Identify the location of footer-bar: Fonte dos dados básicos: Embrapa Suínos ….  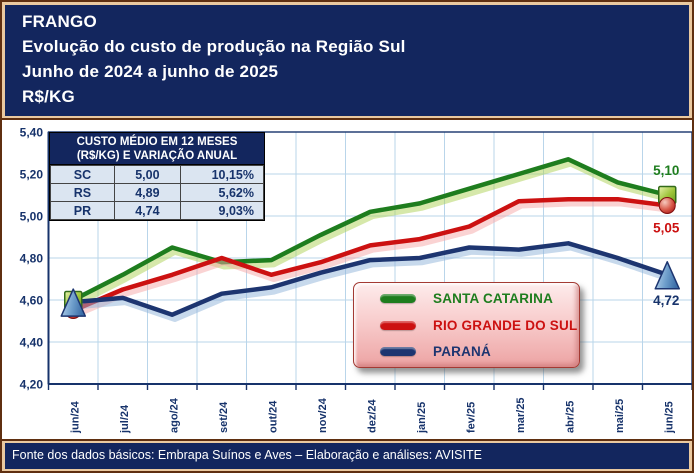
(347, 456).